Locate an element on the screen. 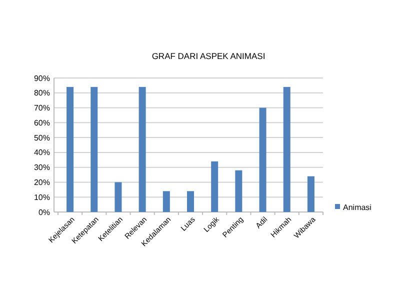  y-tick-label: 10% is located at coordinates (42, 197).